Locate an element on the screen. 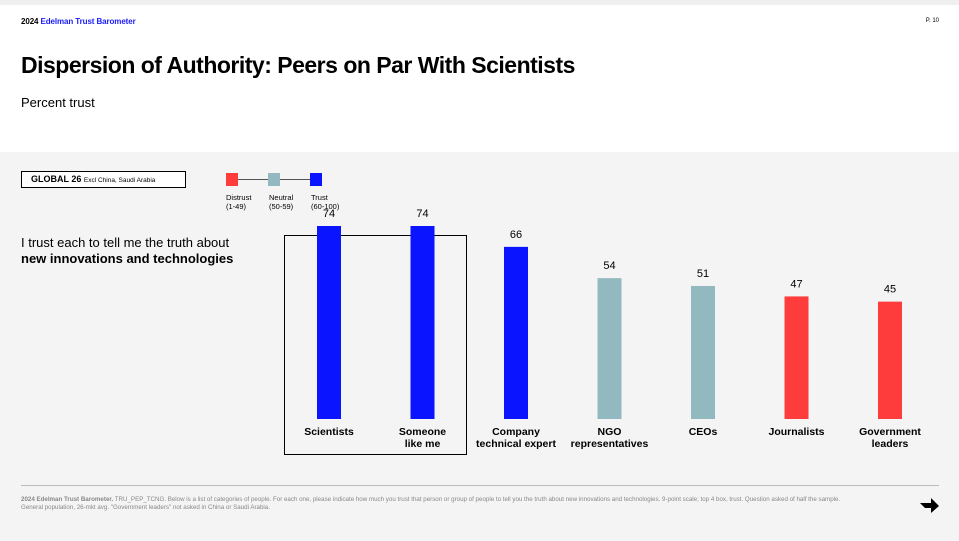  top-bar is located at coordinates (479, 2).